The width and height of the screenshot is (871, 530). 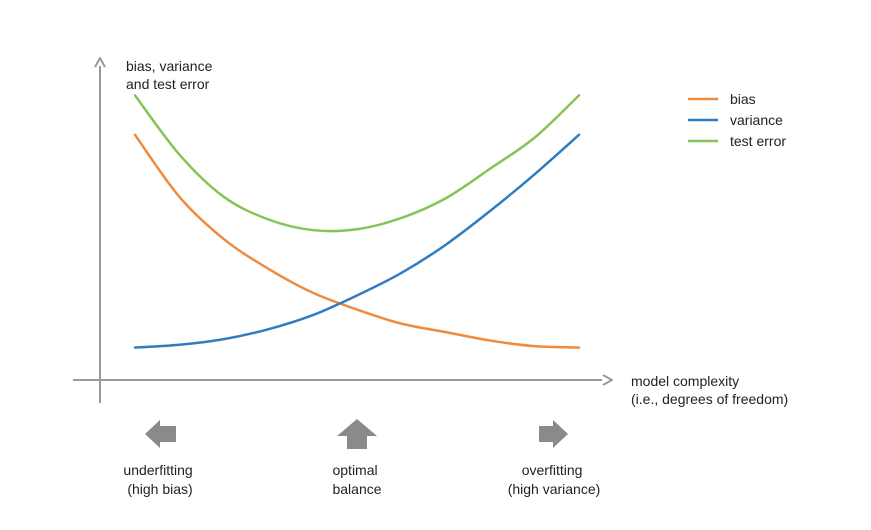 I want to click on y-axis-label: bias, variance and test error, so click(x=171, y=75).